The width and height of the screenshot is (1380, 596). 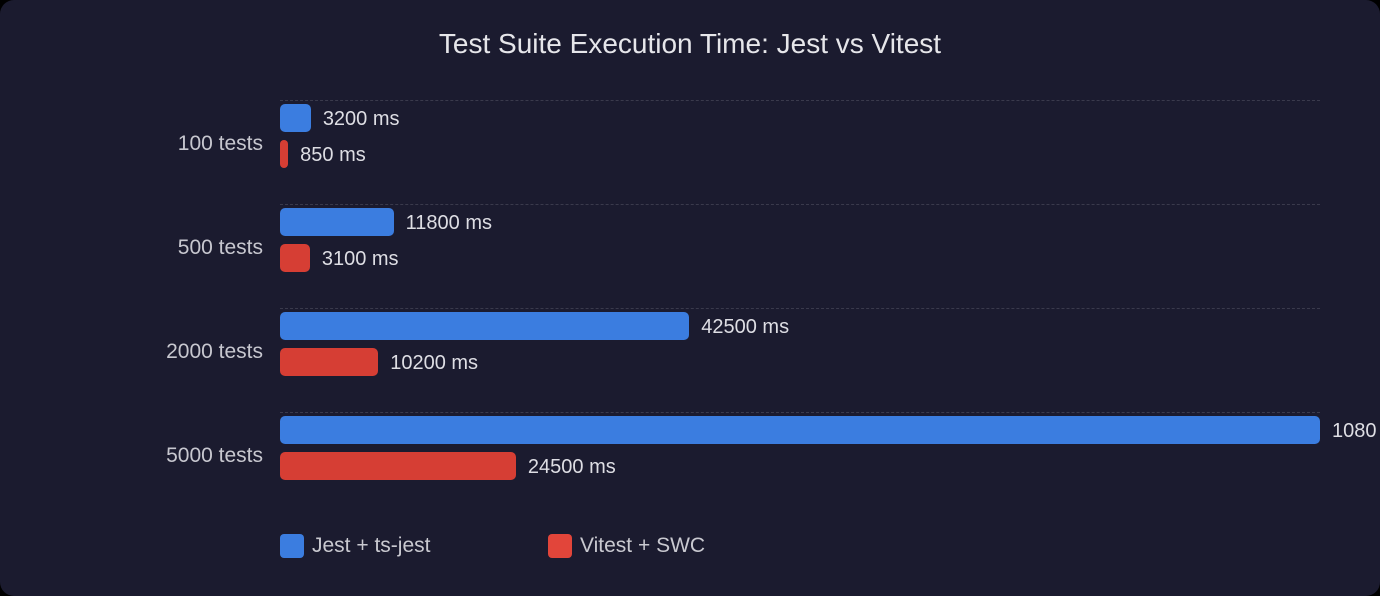 I want to click on legend-label-vitest: Vitest + SWC, so click(x=643, y=545).